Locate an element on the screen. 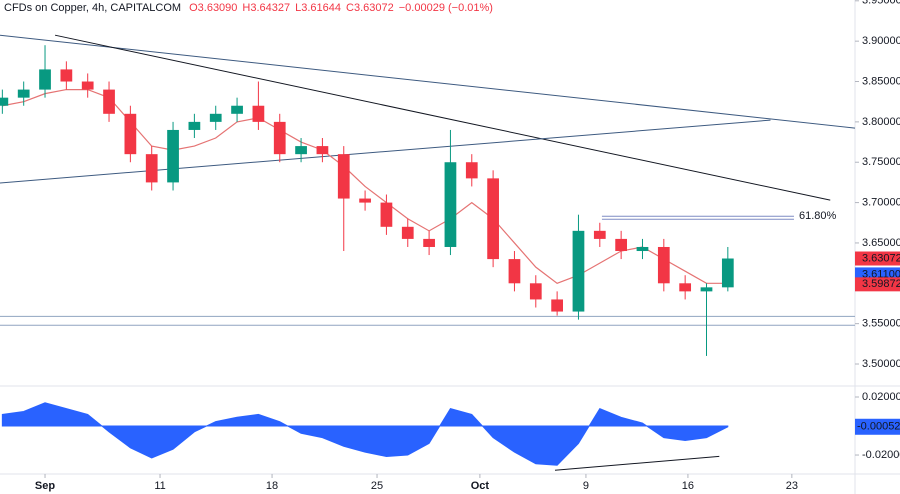  y2-tick-label: 0.02000 is located at coordinates (881, 397).